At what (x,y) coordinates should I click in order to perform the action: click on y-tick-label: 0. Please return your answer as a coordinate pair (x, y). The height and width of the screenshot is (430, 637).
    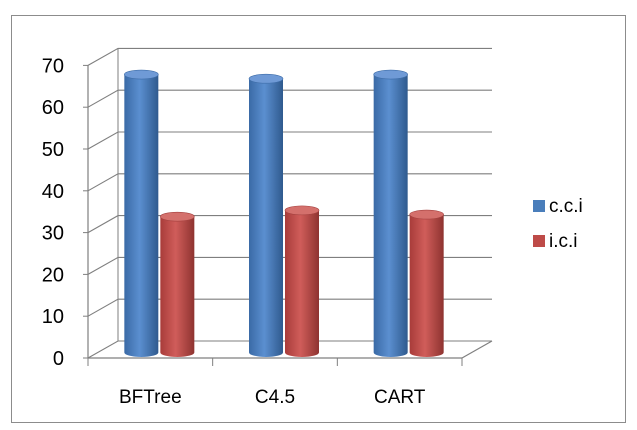
    Looking at the image, I should click on (58, 359).